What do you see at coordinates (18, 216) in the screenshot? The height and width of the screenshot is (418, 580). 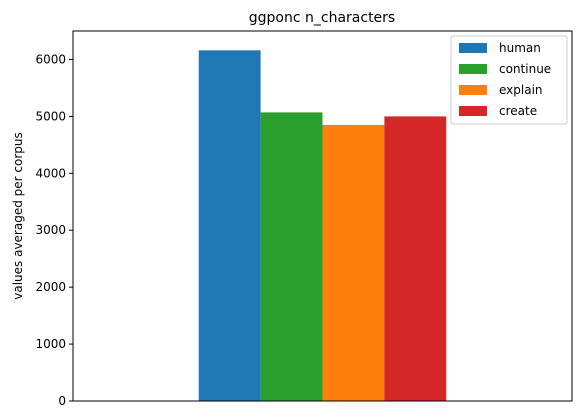 I see `y-axis-label: values averaged per corpus` at bounding box center [18, 216].